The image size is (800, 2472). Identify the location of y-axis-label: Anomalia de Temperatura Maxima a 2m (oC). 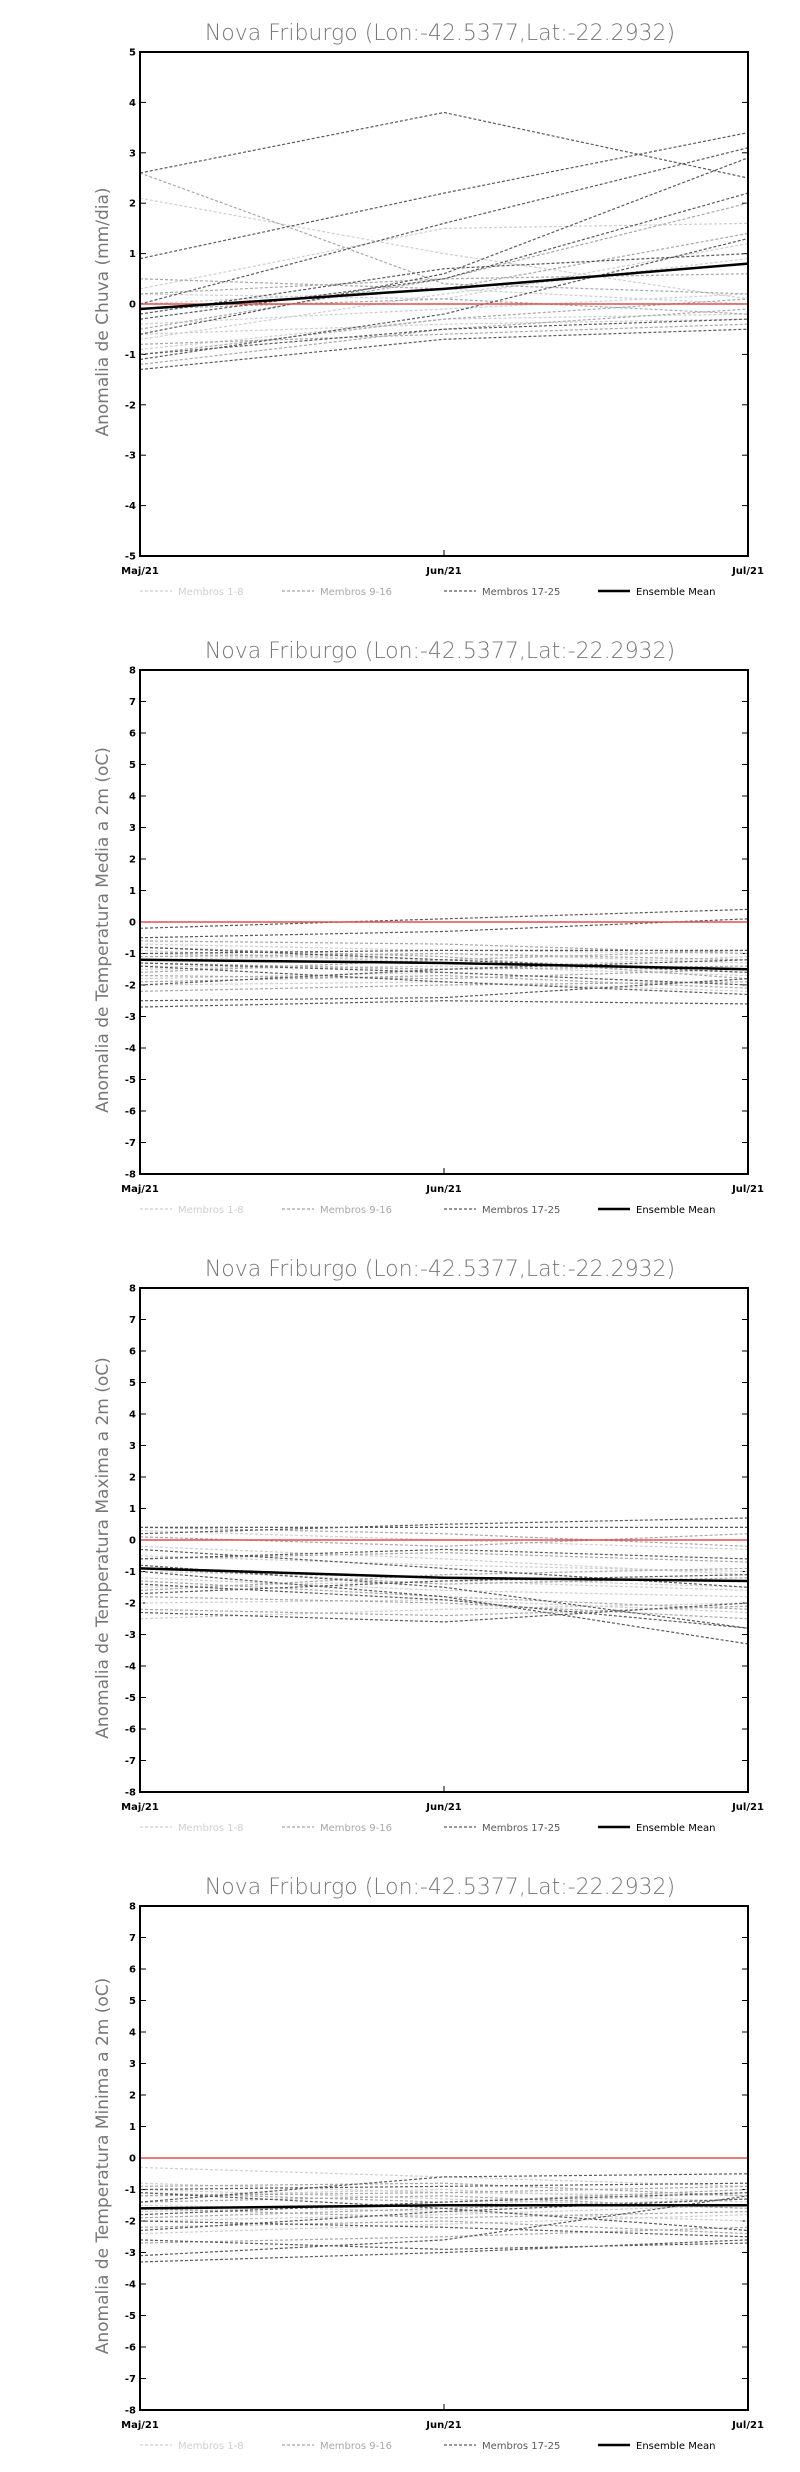
(103, 1548).